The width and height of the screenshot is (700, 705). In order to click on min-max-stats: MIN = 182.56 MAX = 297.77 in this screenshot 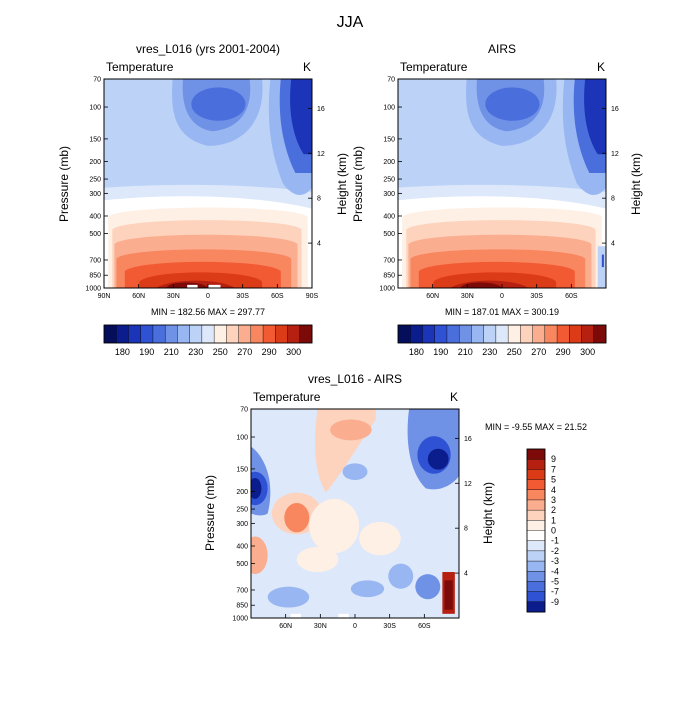, I will do `click(208, 312)`.